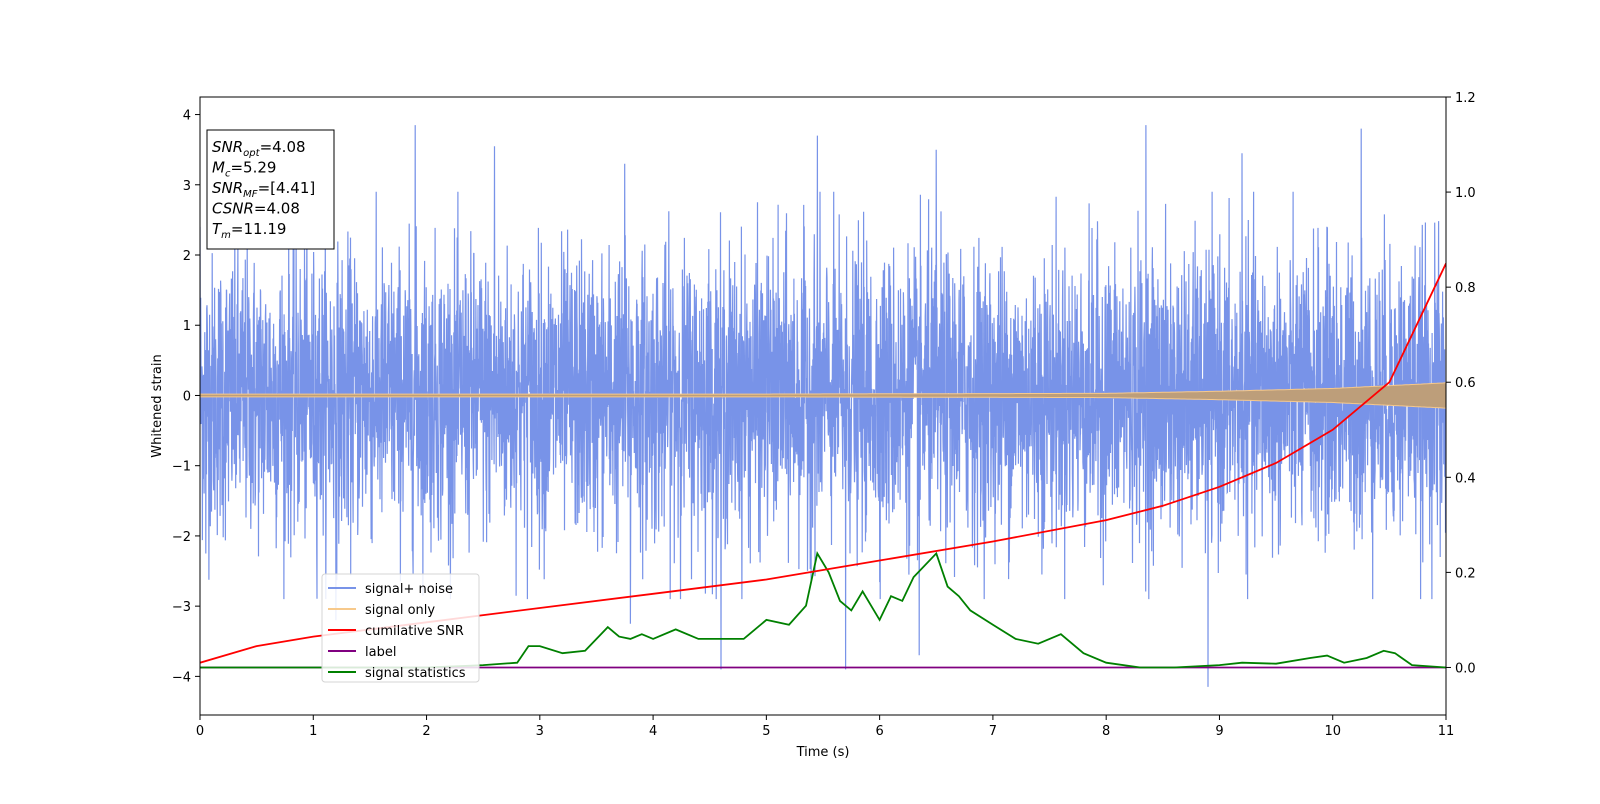 Image resolution: width=1600 pixels, height=804 pixels. Describe the element at coordinates (187, 186) in the screenshot. I see `y-tick-label: 3` at that location.